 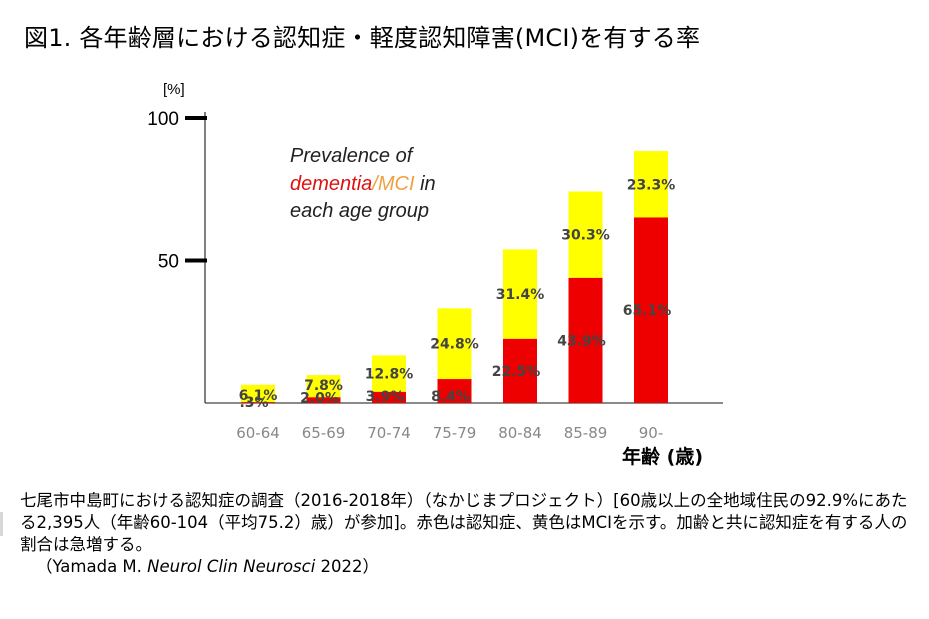 I want to click on label-mci: 7.8%, so click(x=323, y=386).